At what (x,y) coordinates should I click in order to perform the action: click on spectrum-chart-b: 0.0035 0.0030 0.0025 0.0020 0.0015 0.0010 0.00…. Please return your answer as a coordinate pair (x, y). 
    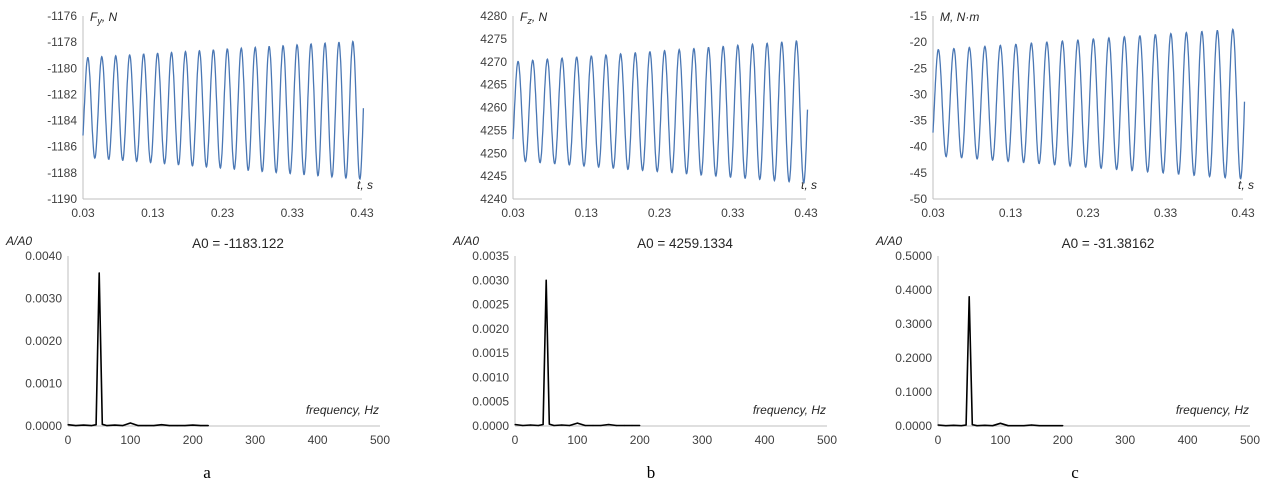
    Looking at the image, I should click on (644, 340).